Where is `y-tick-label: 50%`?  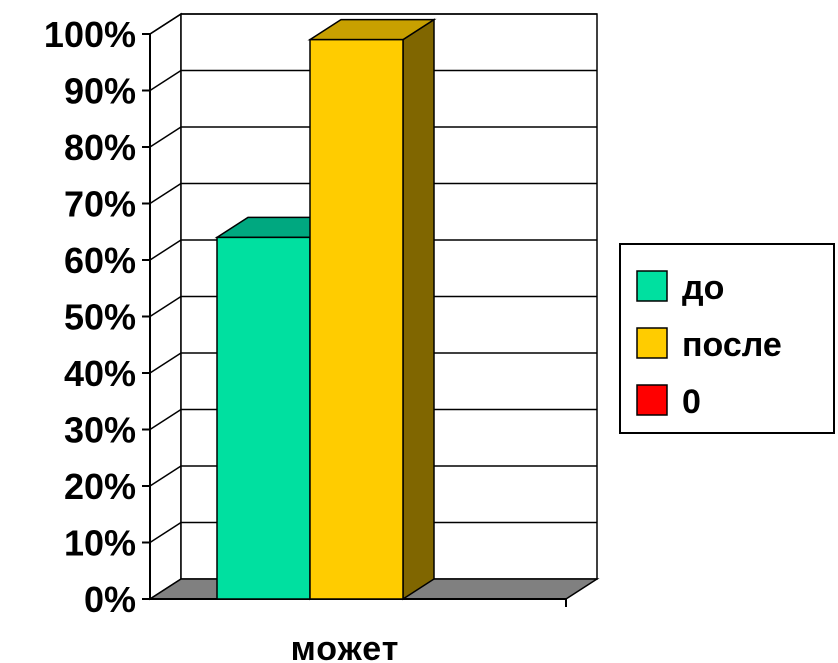
y-tick-label: 50% is located at coordinates (100, 317).